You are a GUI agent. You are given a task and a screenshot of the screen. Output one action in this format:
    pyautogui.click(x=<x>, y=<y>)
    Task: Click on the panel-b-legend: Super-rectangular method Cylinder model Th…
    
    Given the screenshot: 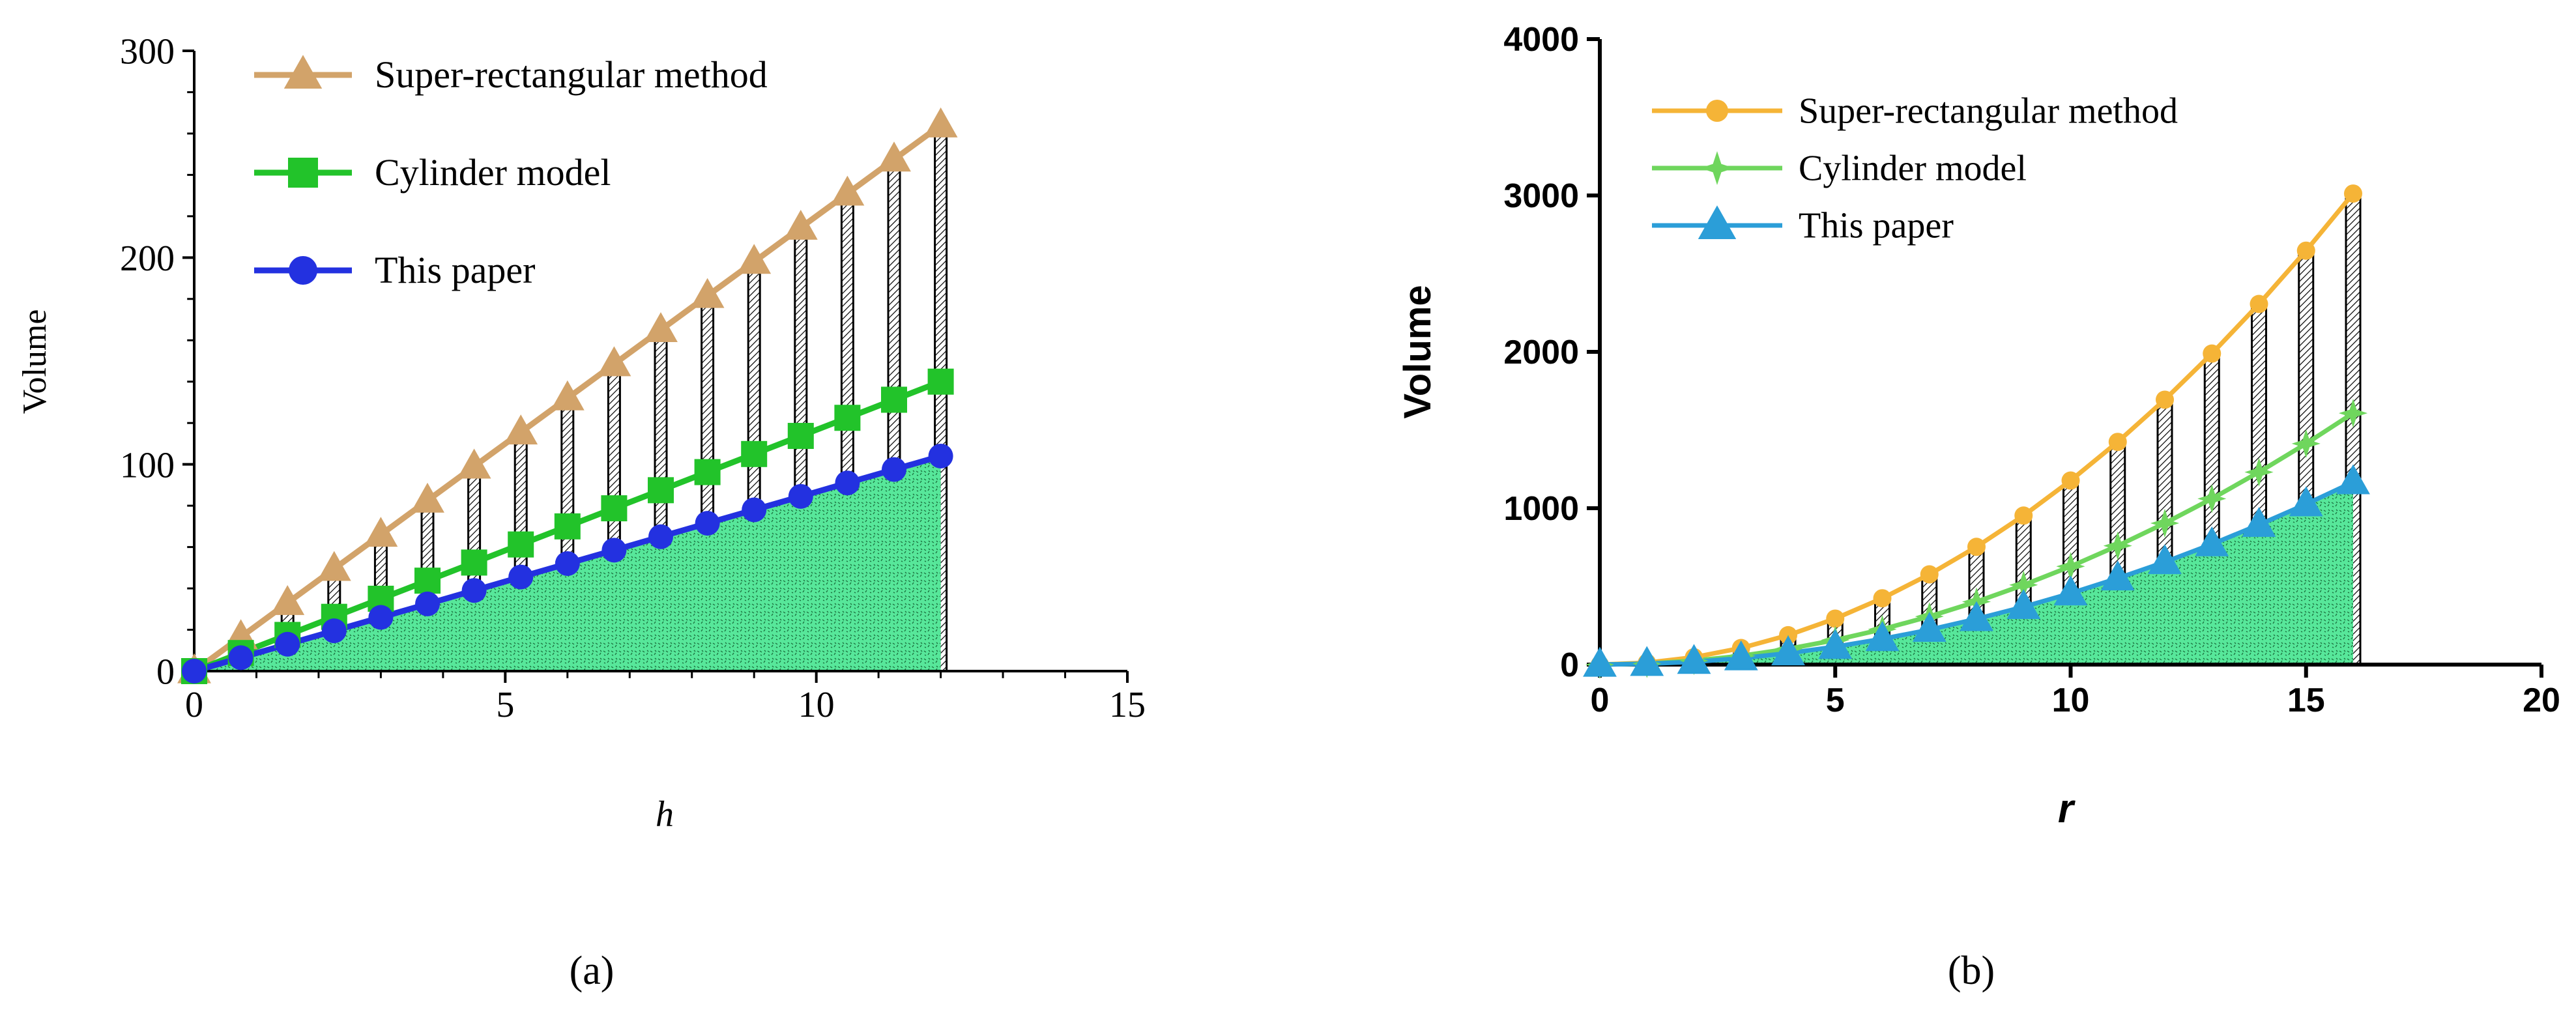 What is the action you would take?
    pyautogui.click(x=1915, y=168)
    